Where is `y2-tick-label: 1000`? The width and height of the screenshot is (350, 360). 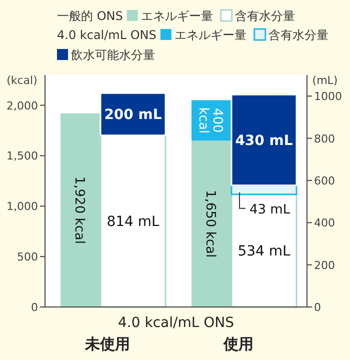
y2-tick-label: 1000 is located at coordinates (328, 97).